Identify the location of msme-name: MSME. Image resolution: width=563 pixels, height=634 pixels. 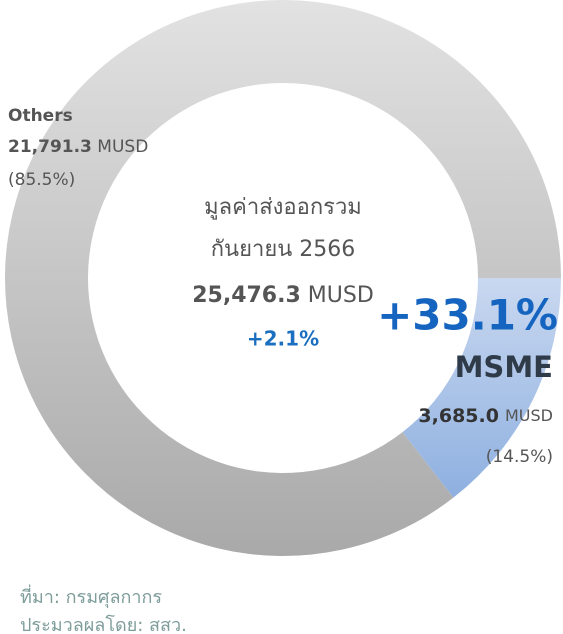
(504, 367).